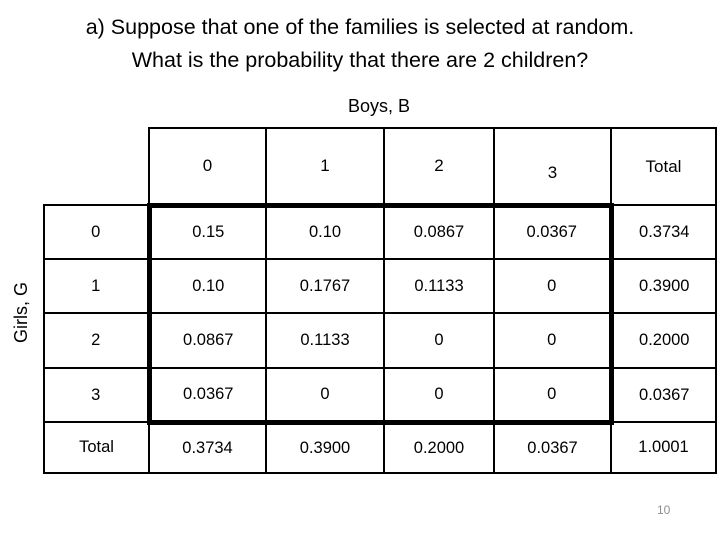 This screenshot has height=540, width=720. Describe the element at coordinates (96, 340) in the screenshot. I see `row-label: 2` at that location.